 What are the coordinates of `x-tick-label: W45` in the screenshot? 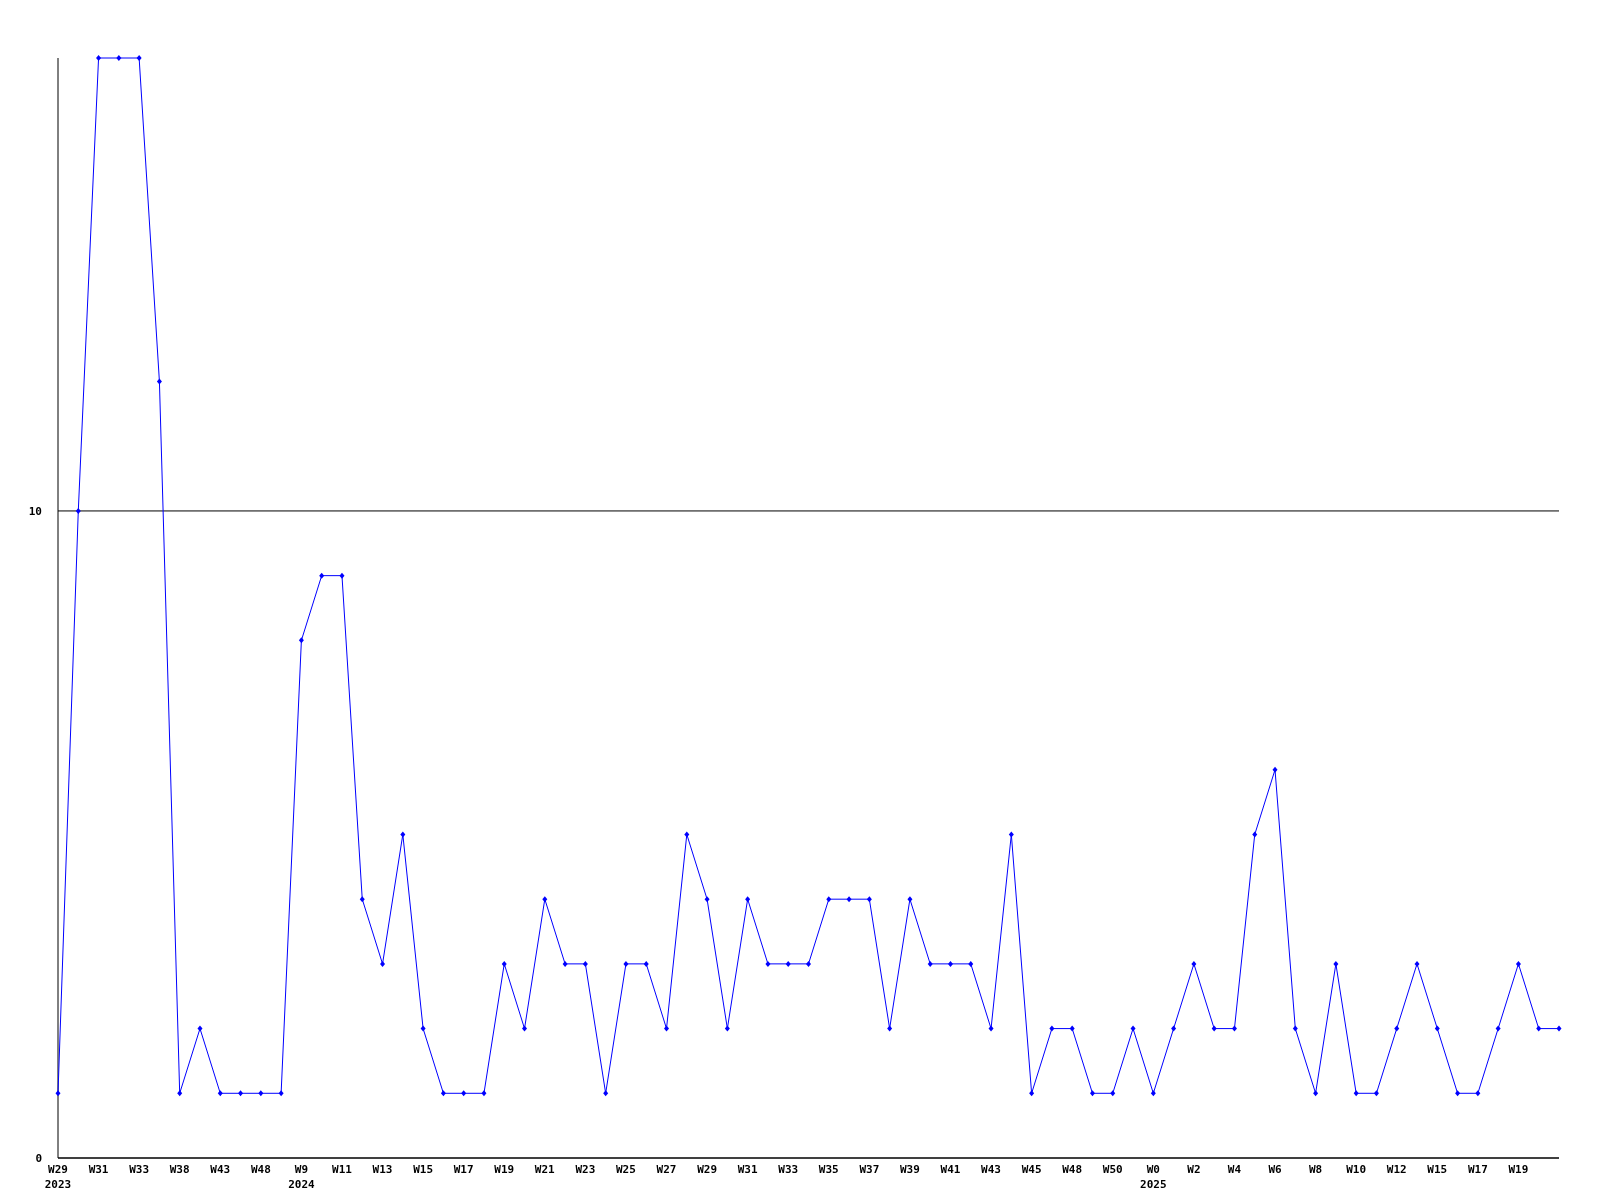 It's located at (1031, 1169).